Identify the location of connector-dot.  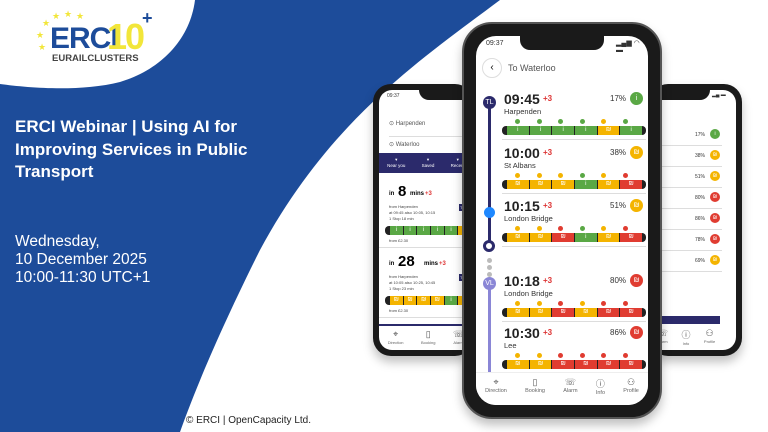
(489, 260).